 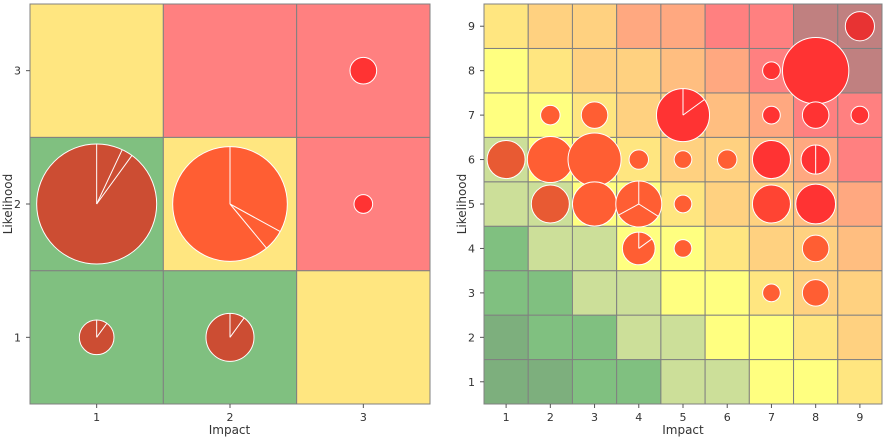 I want to click on x-tick-label: 7, so click(x=771, y=417).